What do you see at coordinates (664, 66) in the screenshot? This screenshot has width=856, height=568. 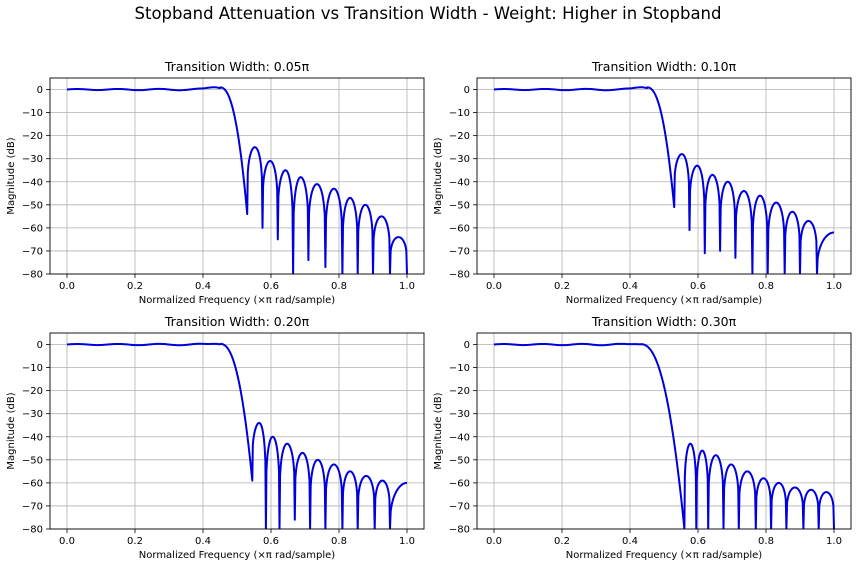 I see `subplot-title: Transition Width: 0.10π` at bounding box center [664, 66].